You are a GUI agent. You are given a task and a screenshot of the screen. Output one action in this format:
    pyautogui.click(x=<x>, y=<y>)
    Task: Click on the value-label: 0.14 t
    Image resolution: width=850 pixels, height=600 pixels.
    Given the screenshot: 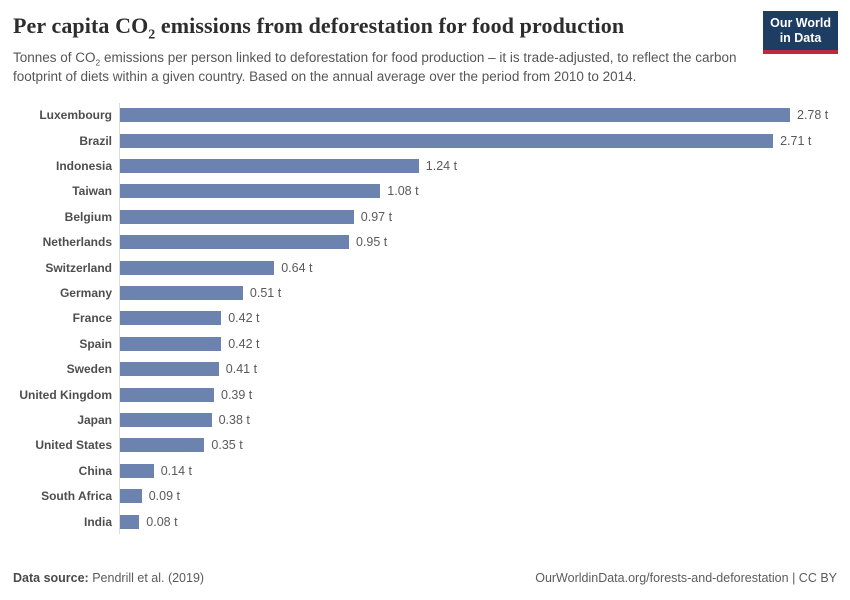 What is the action you would take?
    pyautogui.click(x=176, y=470)
    